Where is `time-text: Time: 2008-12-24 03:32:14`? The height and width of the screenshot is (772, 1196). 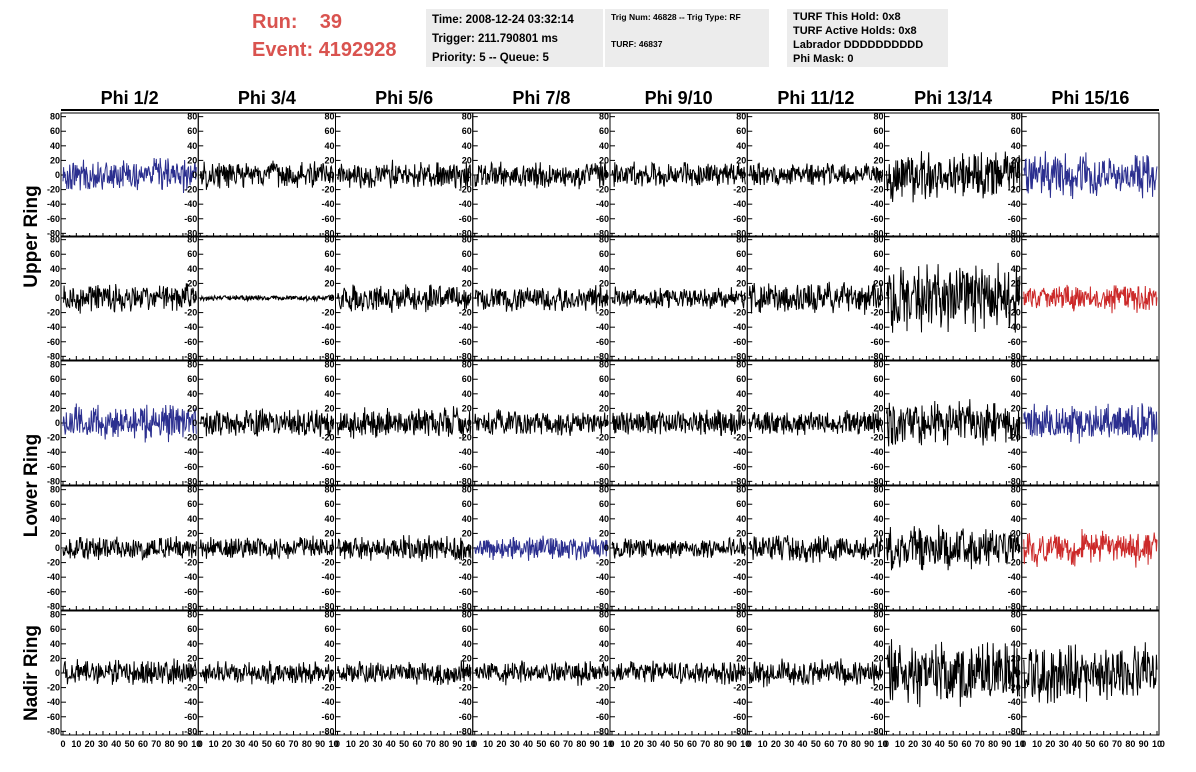
time-text: Time: 2008-12-24 03:32:14 is located at coordinates (503, 20).